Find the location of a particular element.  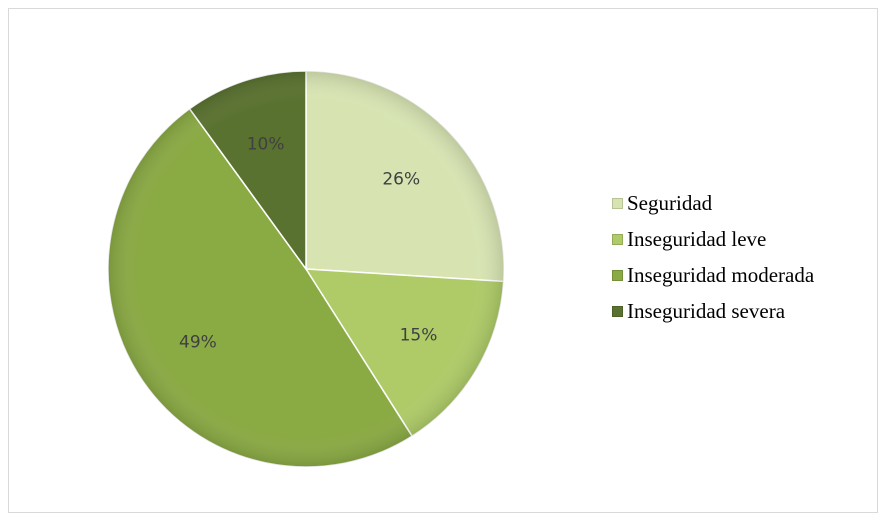

pie-data-labels: 26% 15% 49% 10% is located at coordinates (308, 244).